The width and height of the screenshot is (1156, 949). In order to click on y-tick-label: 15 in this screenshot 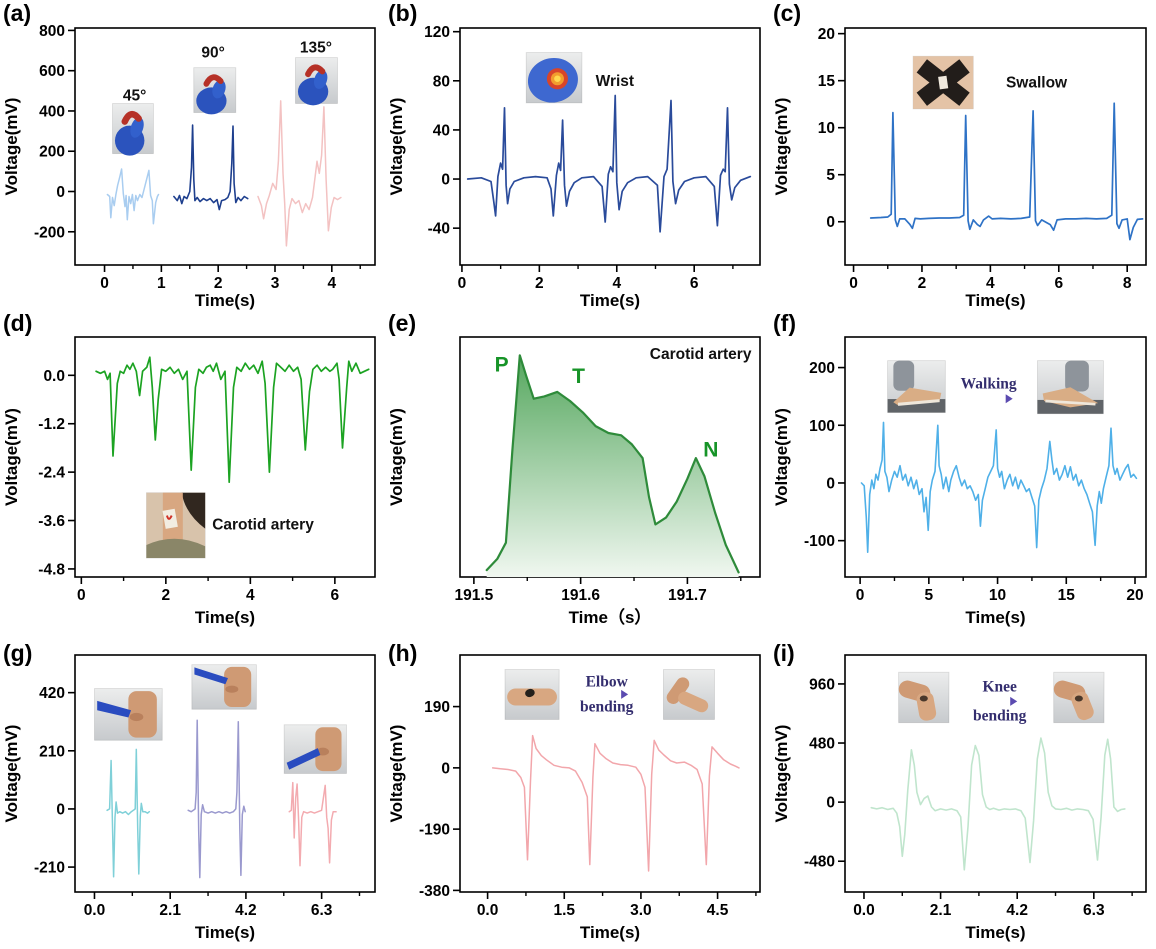, I will do `click(827, 81)`.